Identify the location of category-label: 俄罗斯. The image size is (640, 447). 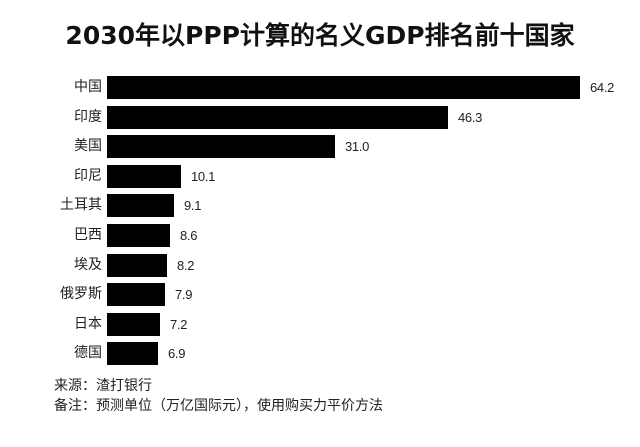
(81, 294).